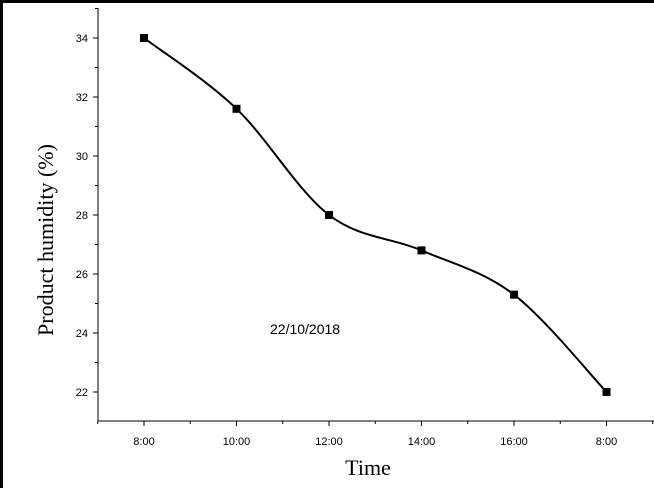  I want to click on date-annotation: 22/10/2018, so click(305, 329).